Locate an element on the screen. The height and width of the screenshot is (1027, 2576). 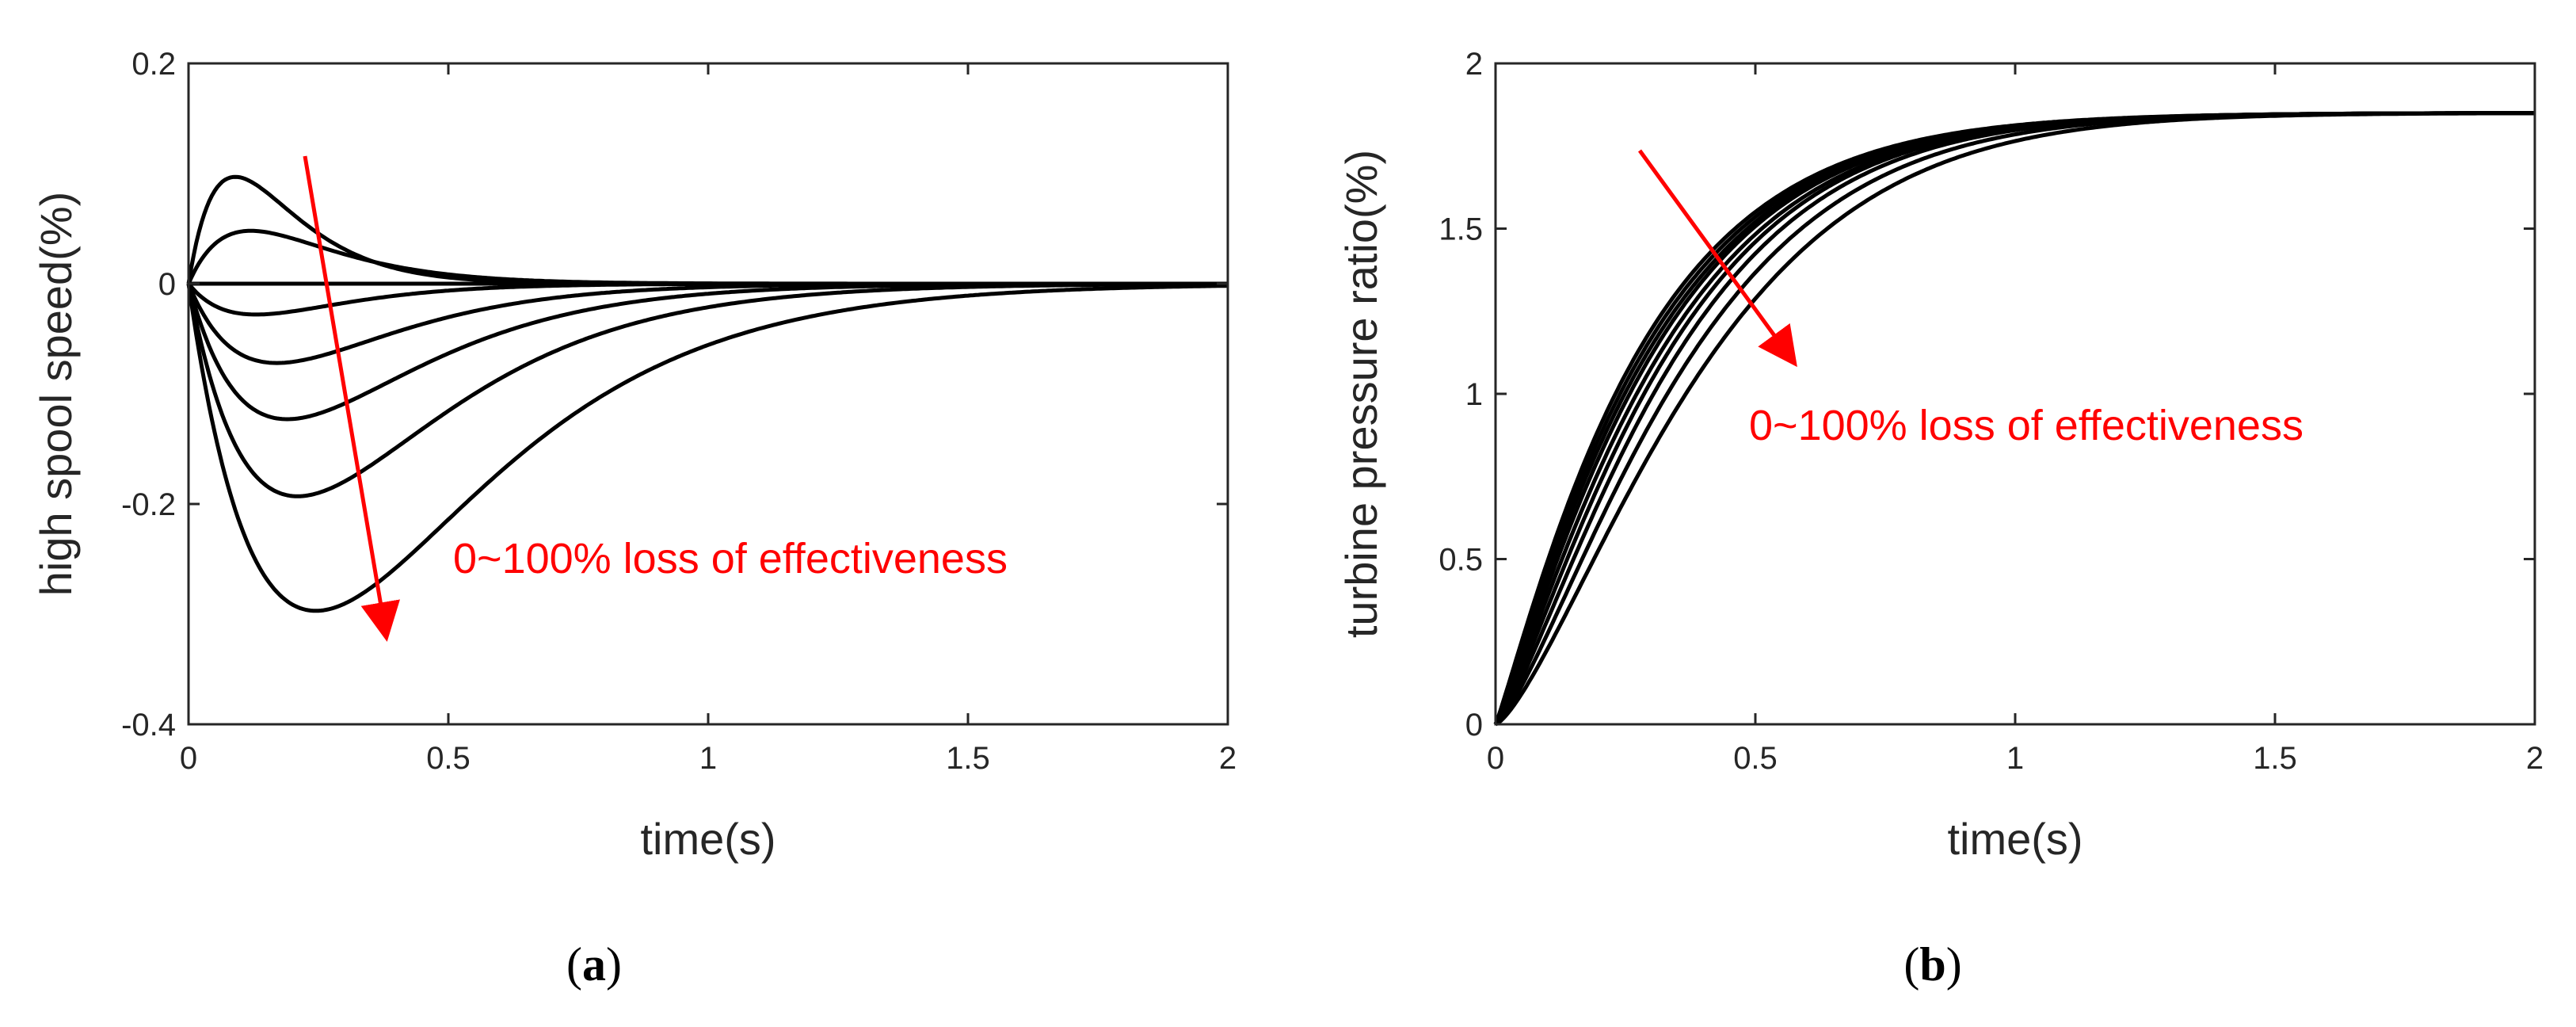
panel-b-annotation: 0~100% loss of effectiveness is located at coordinates (2027, 425).